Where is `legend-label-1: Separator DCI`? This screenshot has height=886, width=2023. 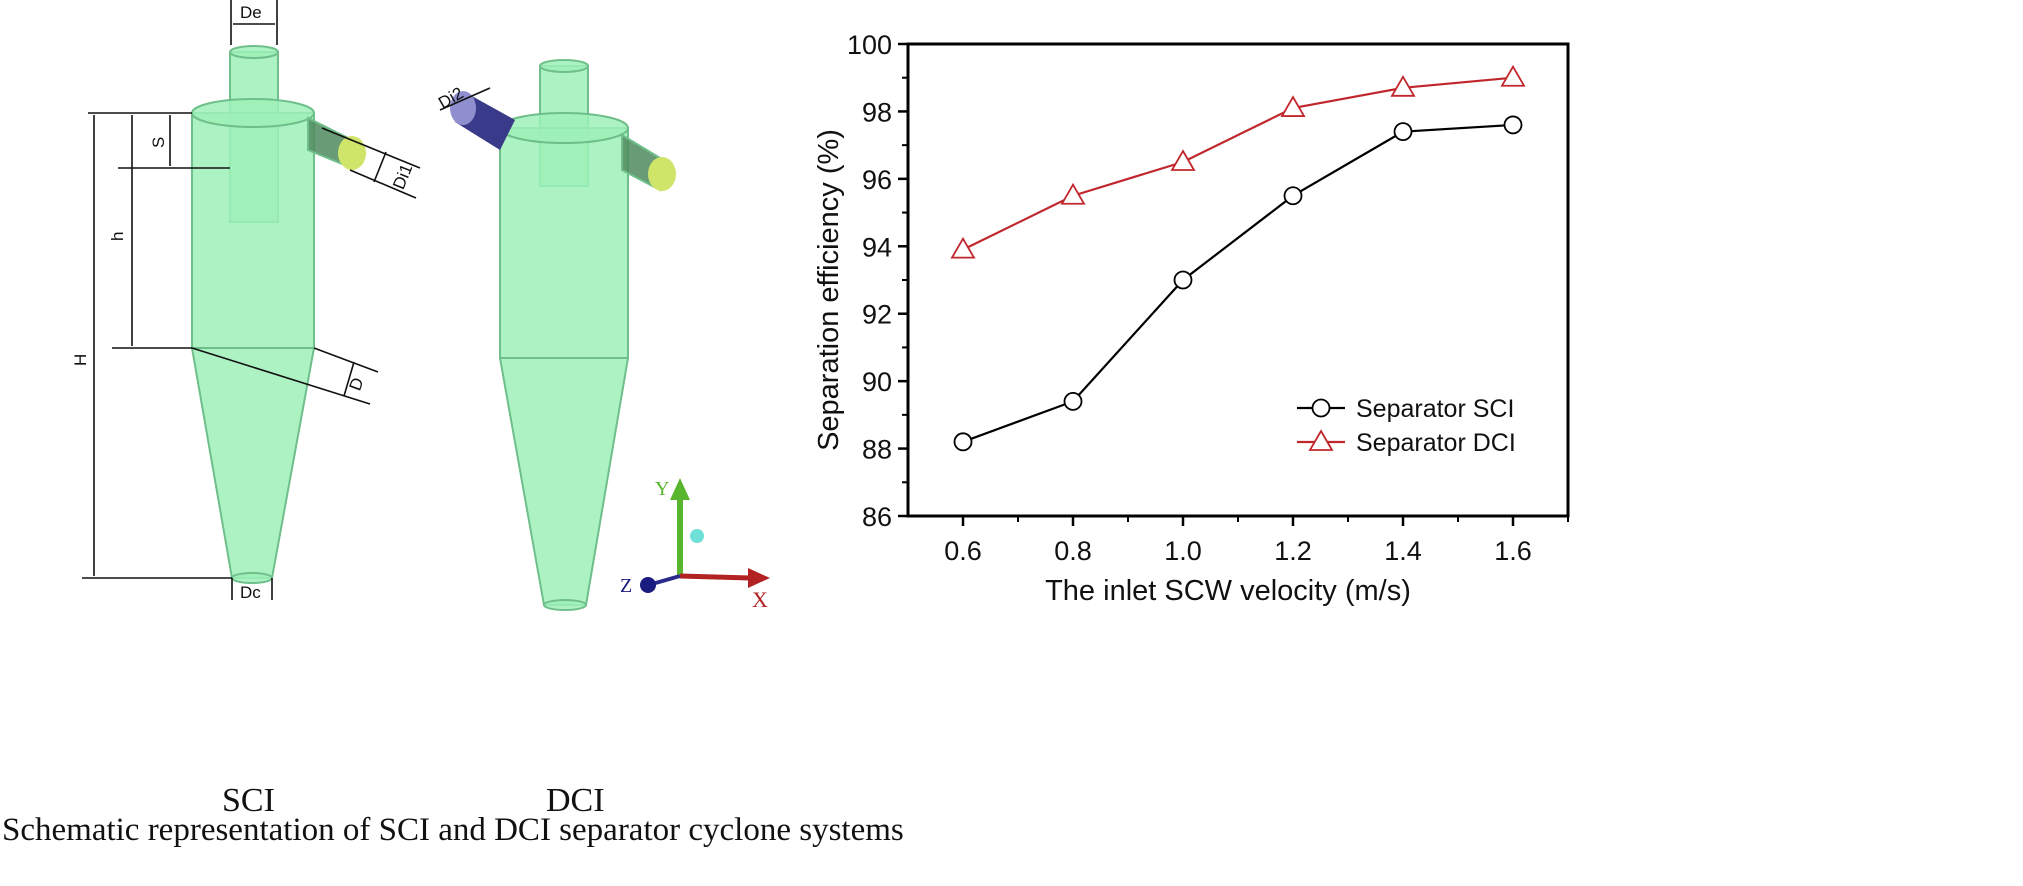
legend-label-1: Separator DCI is located at coordinates (1436, 443).